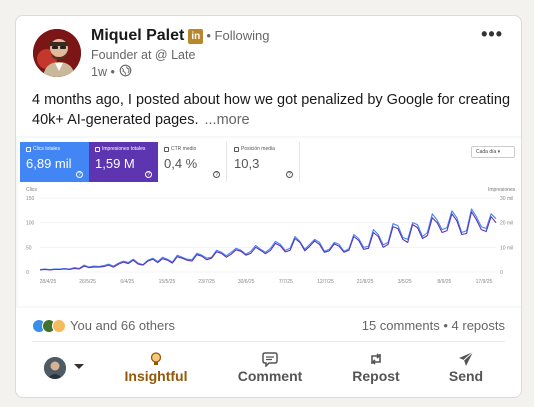 This screenshot has width=534, height=407. I want to click on lightbulb-icon, so click(156, 359).